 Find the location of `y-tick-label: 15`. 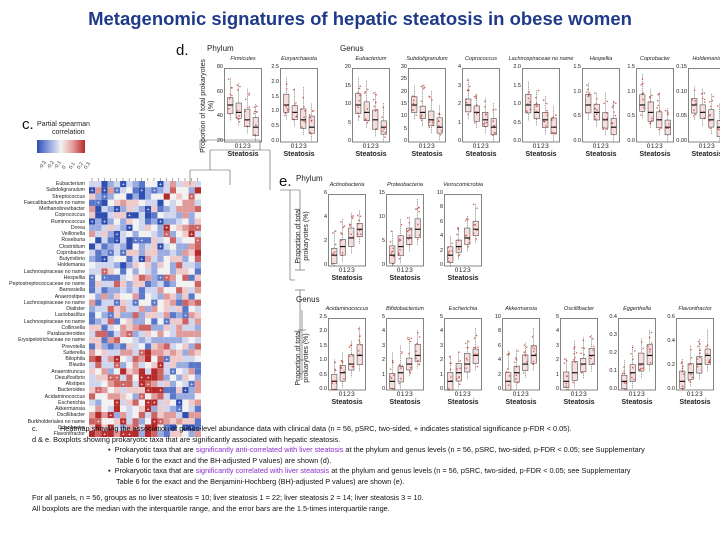

y-tick-label: 15 is located at coordinates (347, 85).